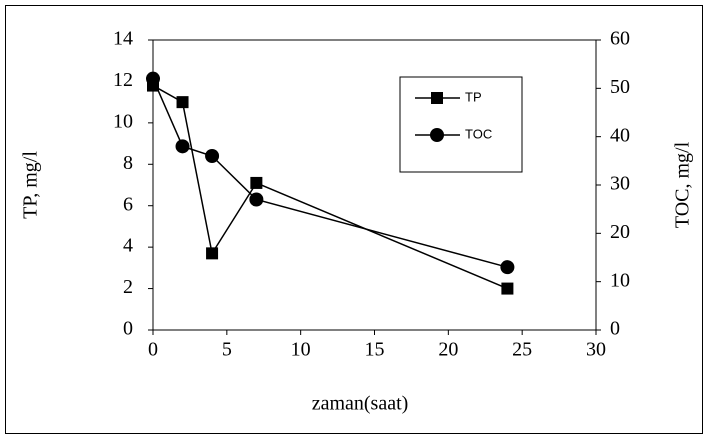 This screenshot has height=439, width=709. What do you see at coordinates (123, 80) in the screenshot?
I see `y-tick-label: 12` at bounding box center [123, 80].